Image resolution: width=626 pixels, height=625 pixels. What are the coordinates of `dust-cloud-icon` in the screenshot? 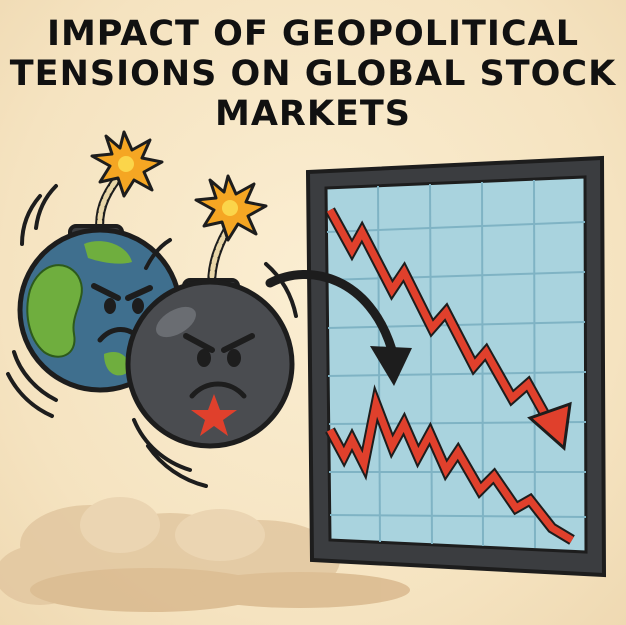 It's located at (205, 554).